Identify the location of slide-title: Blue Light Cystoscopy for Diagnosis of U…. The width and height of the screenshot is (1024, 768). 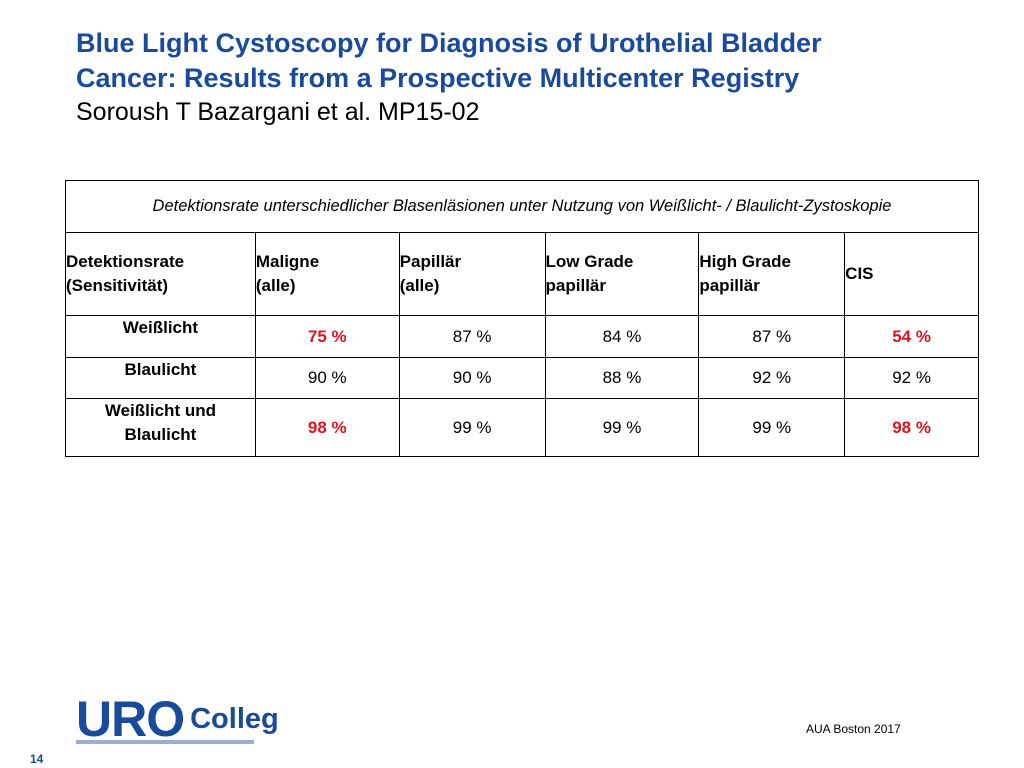
(526, 76).